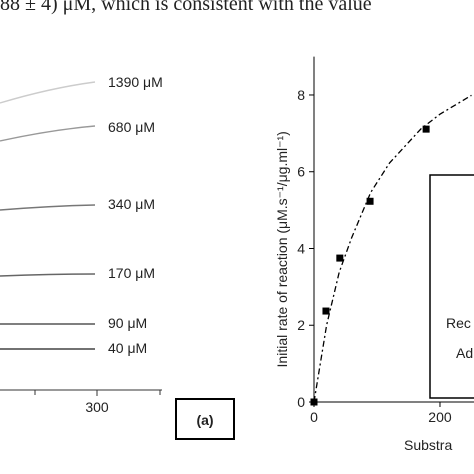  I want to click on legend-box, so click(451, 286).